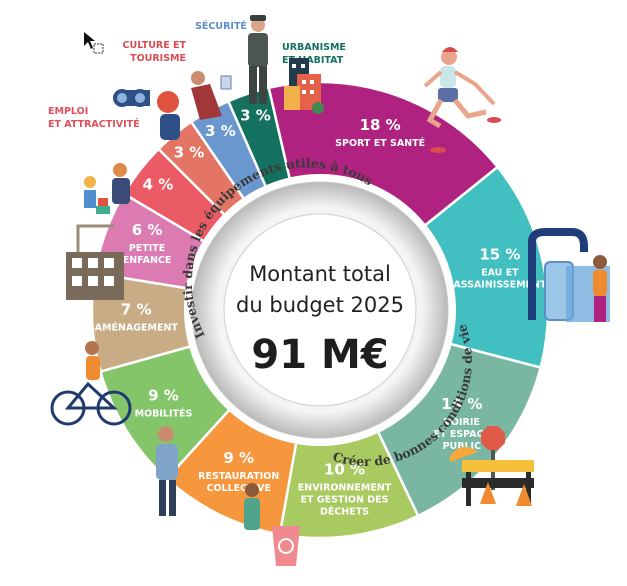 This screenshot has width=627, height=586. What do you see at coordinates (500, 272) in the screenshot?
I see `slice-category-label: EAU ET` at bounding box center [500, 272].